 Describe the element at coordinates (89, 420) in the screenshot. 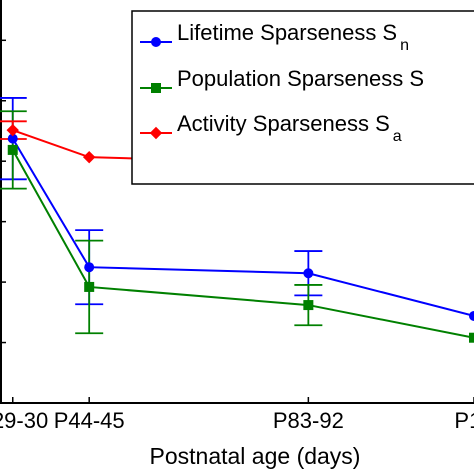

I see `x-tick-label: P44-45` at that location.